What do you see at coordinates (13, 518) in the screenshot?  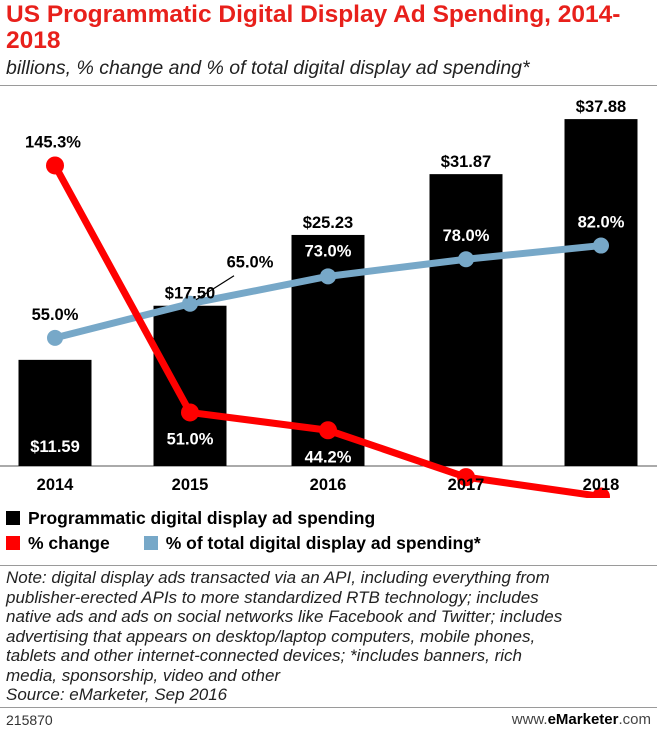 I see `legend-swatch-bars` at bounding box center [13, 518].